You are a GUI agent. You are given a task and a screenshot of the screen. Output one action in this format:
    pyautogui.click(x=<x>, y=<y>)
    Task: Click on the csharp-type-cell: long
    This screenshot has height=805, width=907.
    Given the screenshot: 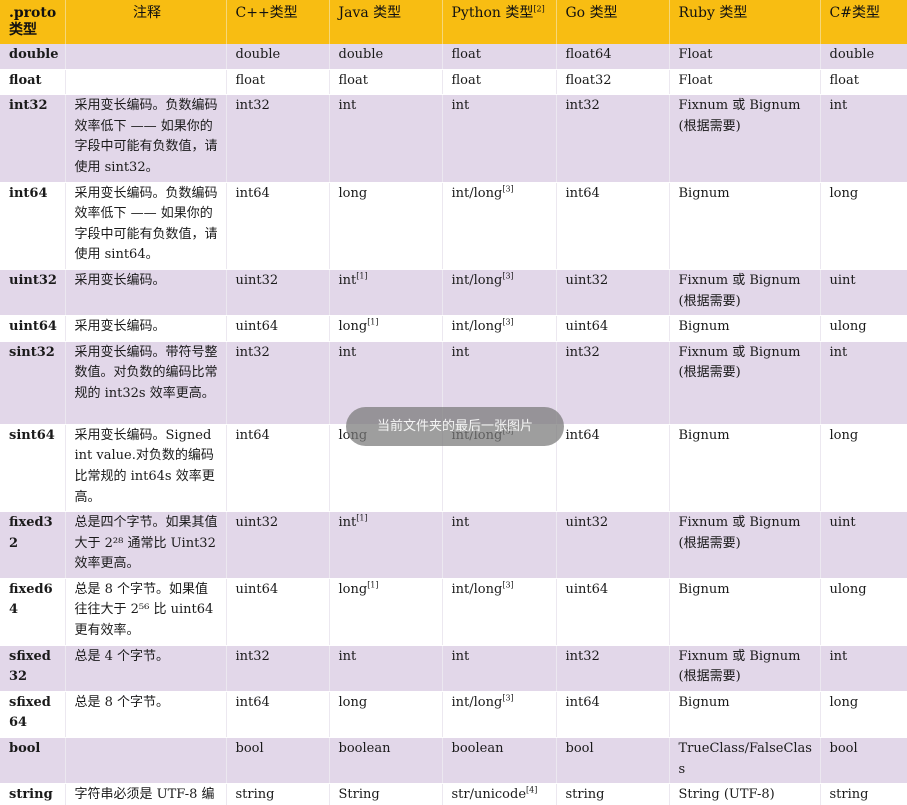 What is the action you would take?
    pyautogui.click(x=863, y=468)
    